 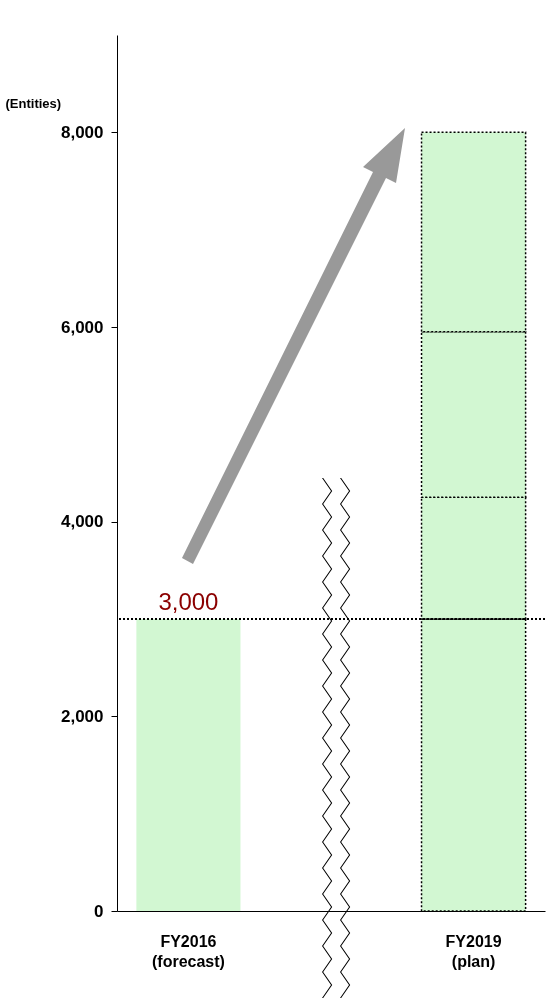 I want to click on y-tick-label: 4,000, so click(x=82, y=522).